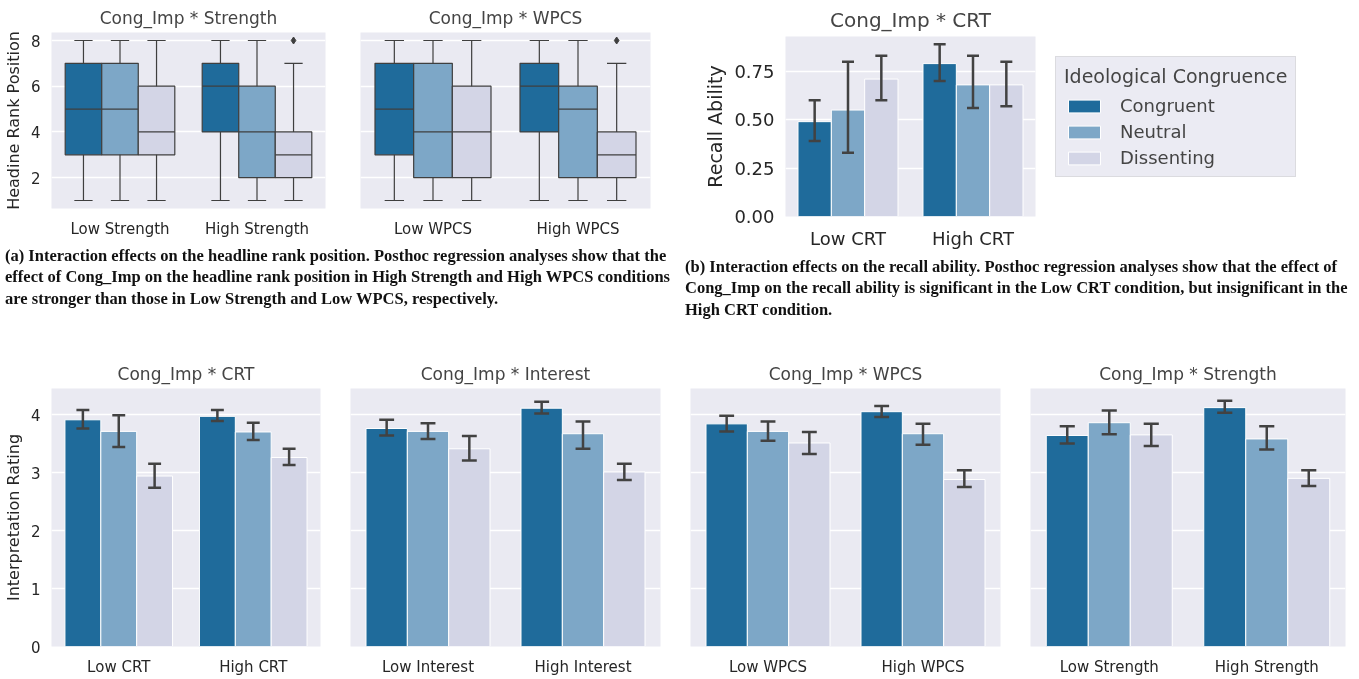 The image size is (1359, 679). Describe the element at coordinates (754, 168) in the screenshot. I see `y-tick-label: 0.25` at that location.